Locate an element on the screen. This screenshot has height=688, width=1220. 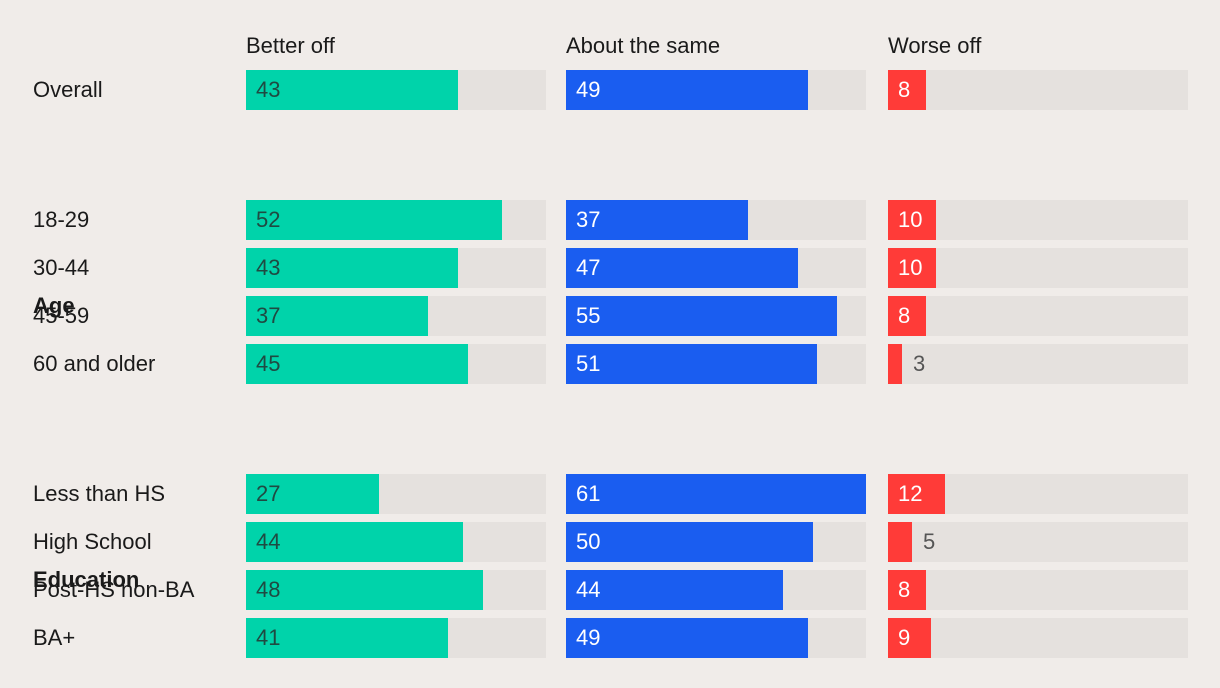
group-title: Age is located at coordinates (54, 305).